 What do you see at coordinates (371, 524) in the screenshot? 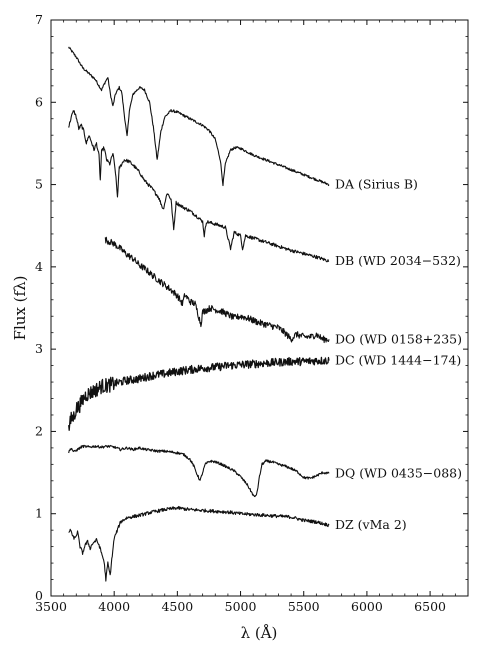
I see `series-label: DZ (vMa 2)` at bounding box center [371, 524].